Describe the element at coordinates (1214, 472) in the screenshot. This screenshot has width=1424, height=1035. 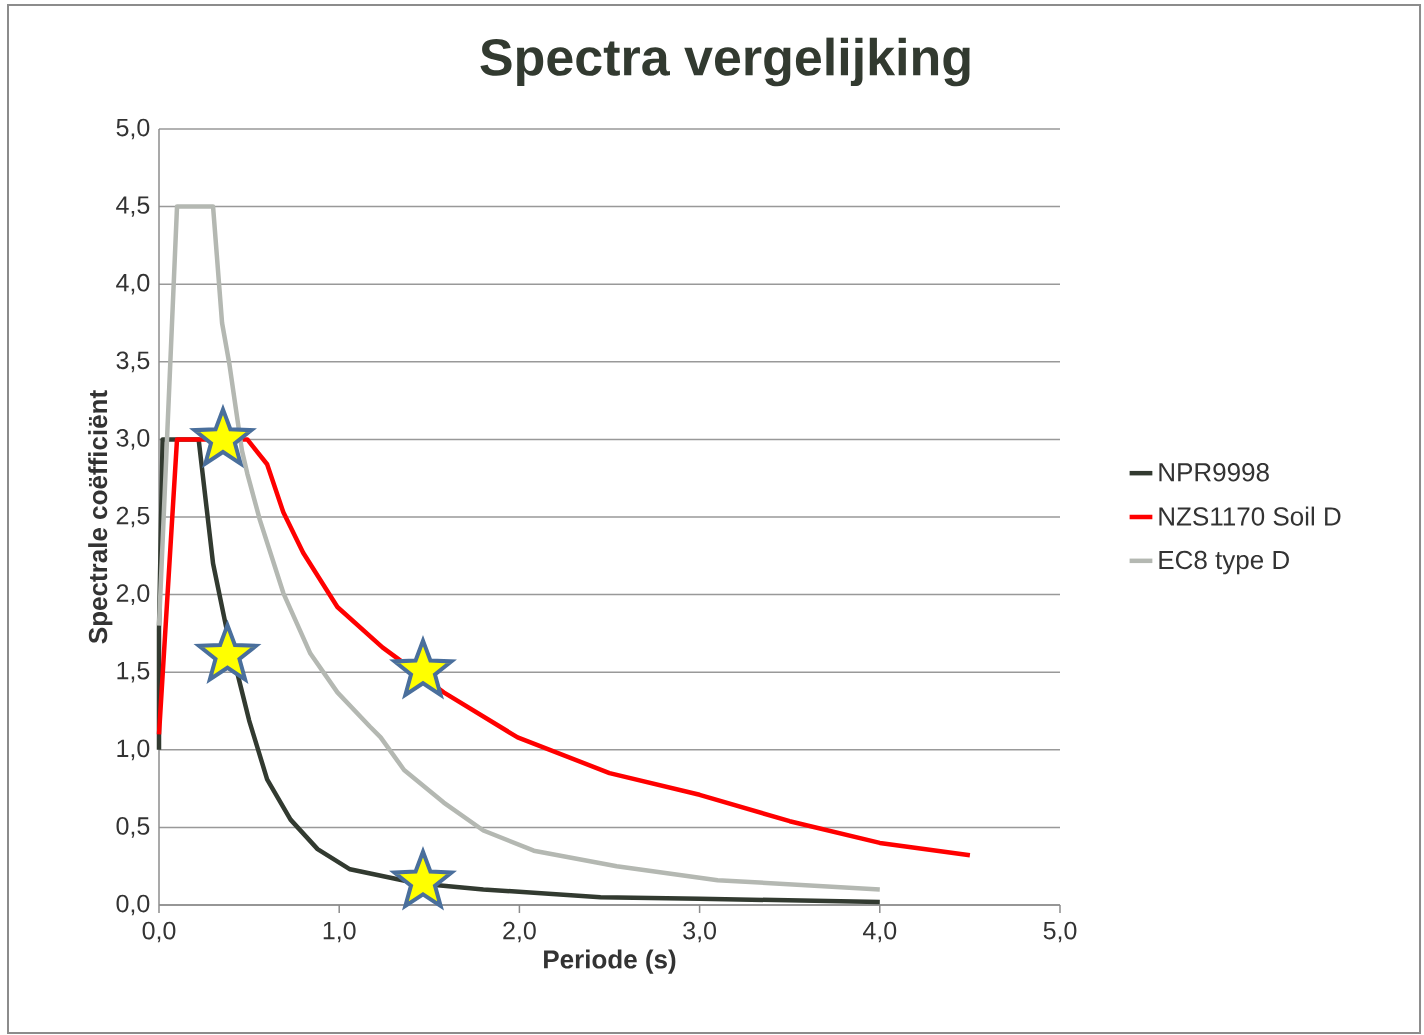
I see `legend-label: NPR9998` at that location.